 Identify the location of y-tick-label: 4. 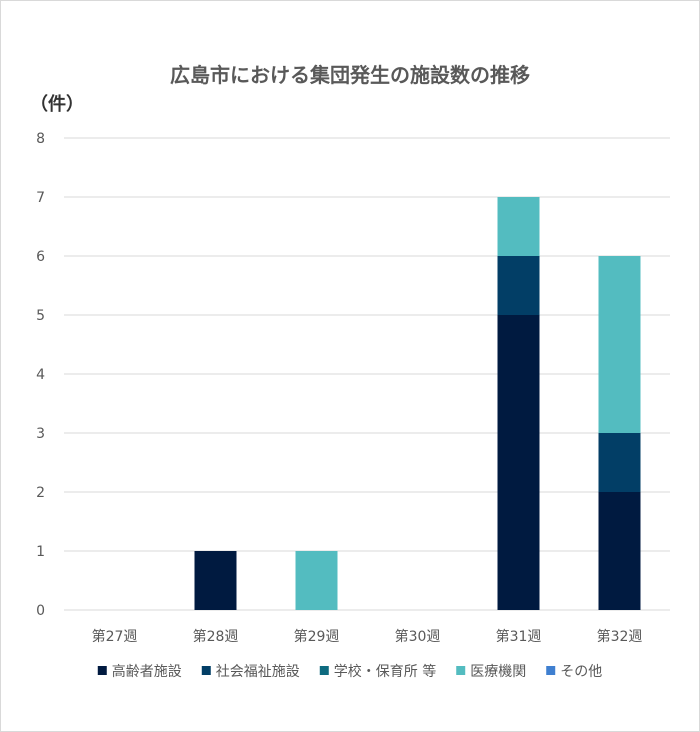
(40, 375).